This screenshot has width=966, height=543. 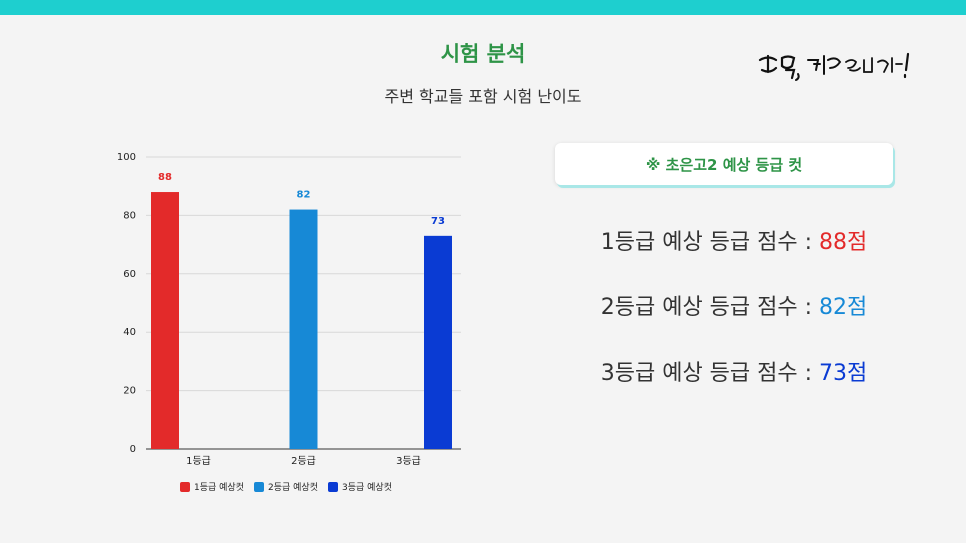 I want to click on x-category-label: 2등급, so click(x=303, y=461).